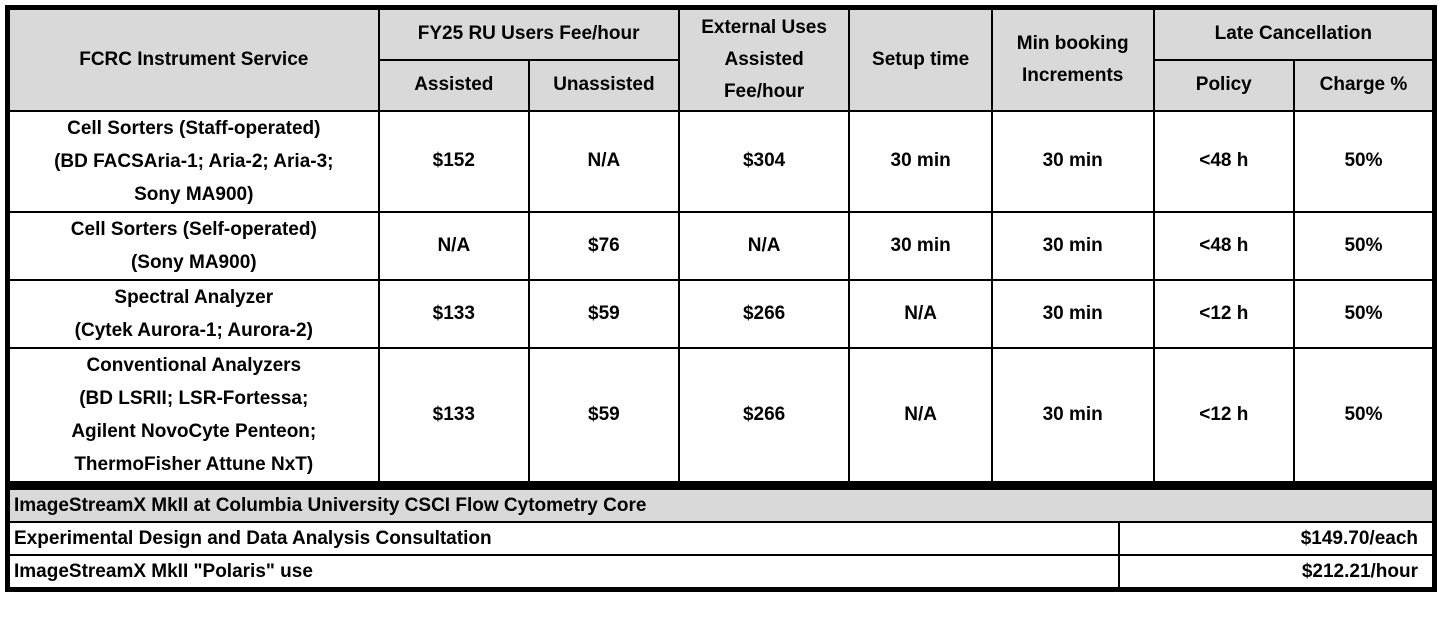 This screenshot has height=620, width=1443. Describe the element at coordinates (764, 245) in the screenshot. I see `external-cell: N/A` at that location.